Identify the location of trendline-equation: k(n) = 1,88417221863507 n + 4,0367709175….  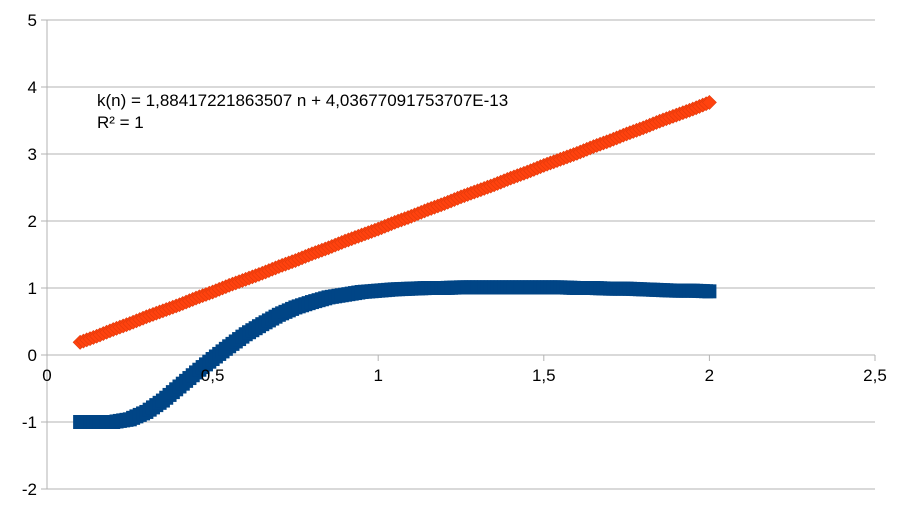
(302, 100).